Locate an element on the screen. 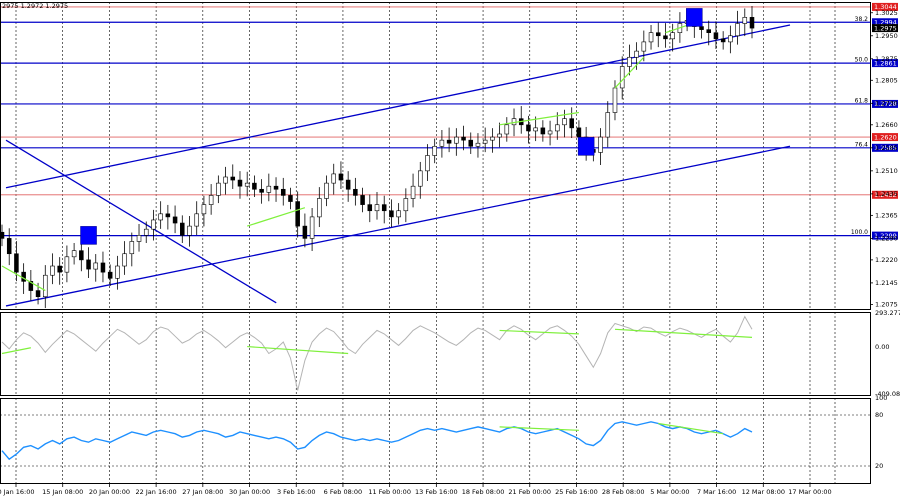 The height and width of the screenshot is (500, 900). price-tag-1.2728: 1.2728 is located at coordinates (885, 104).